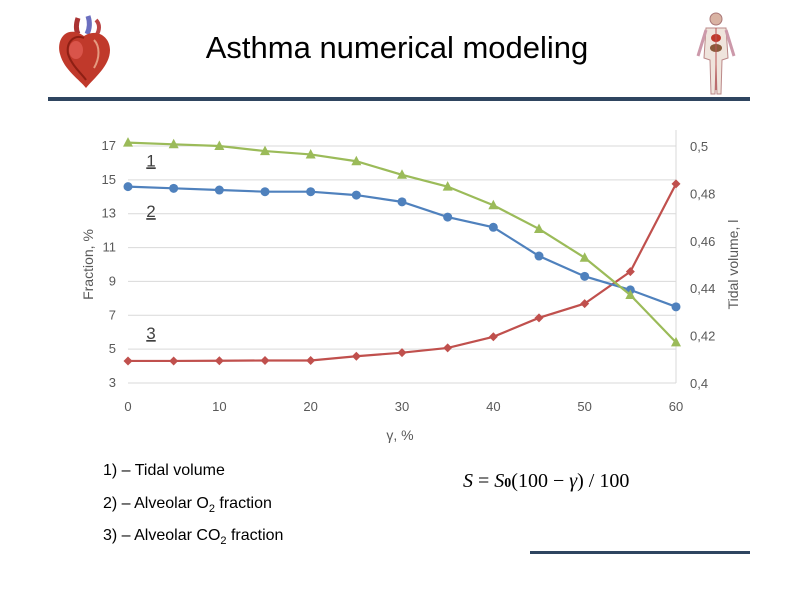 This screenshot has height=595, width=794. Describe the element at coordinates (397, 47) in the screenshot. I see `page-title: Asthma numerical modeling` at that location.